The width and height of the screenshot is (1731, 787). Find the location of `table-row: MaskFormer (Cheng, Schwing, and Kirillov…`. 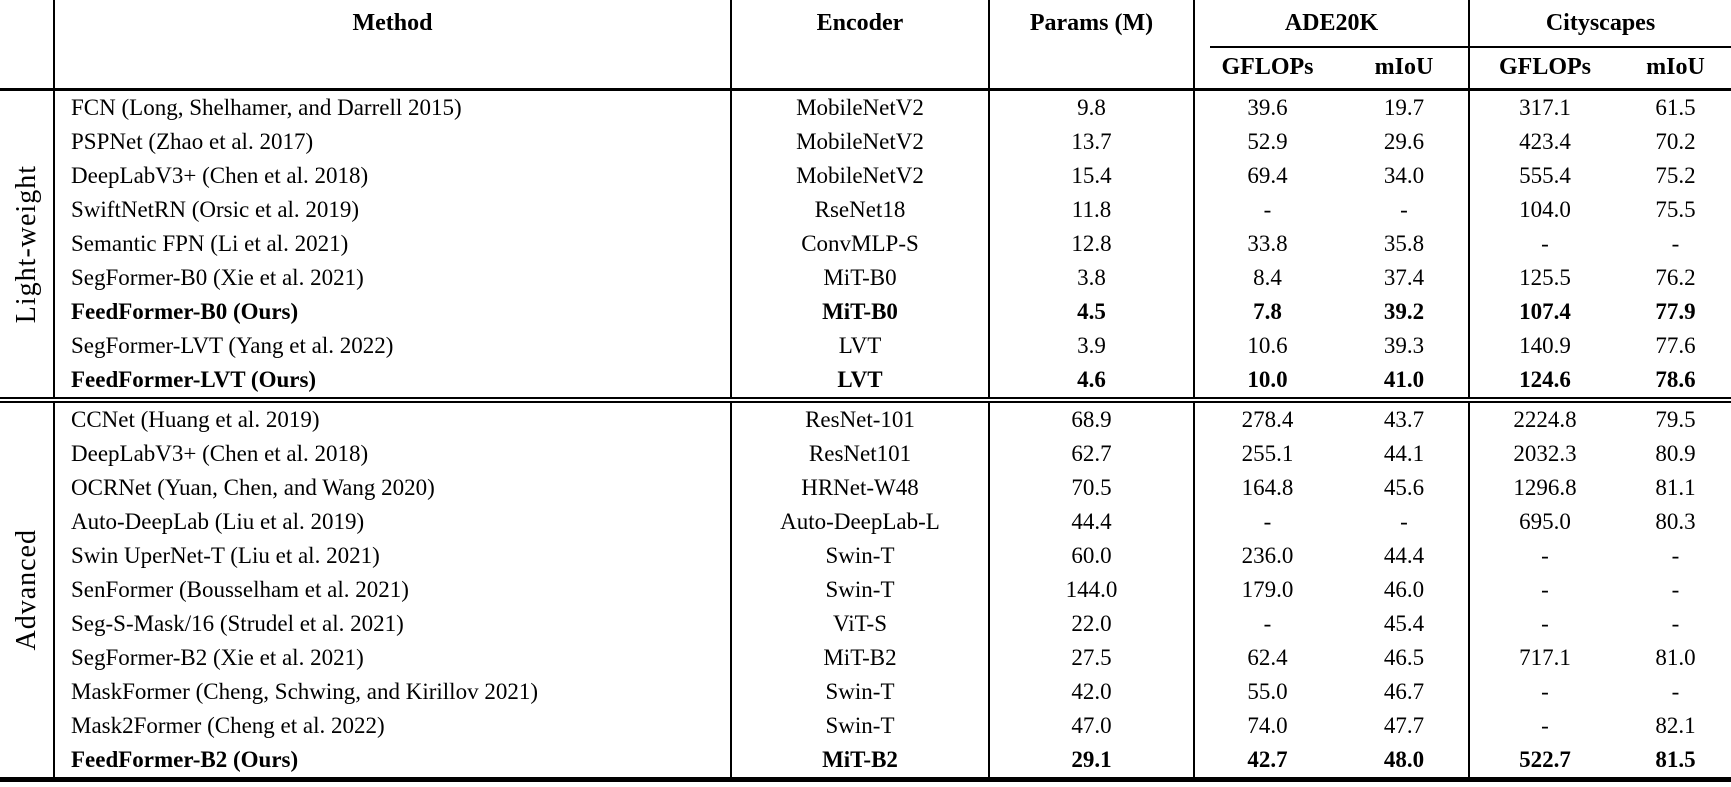

table-row: MaskFormer (Cheng, Schwing, and Kirillov… is located at coordinates (892, 692).